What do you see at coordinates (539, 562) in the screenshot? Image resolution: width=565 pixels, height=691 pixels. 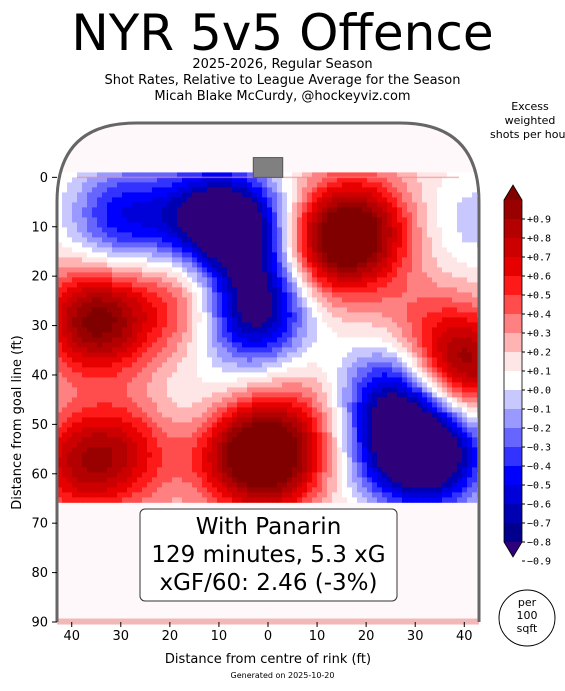 I see `colorbar-tick-label: −0.9` at bounding box center [539, 562].